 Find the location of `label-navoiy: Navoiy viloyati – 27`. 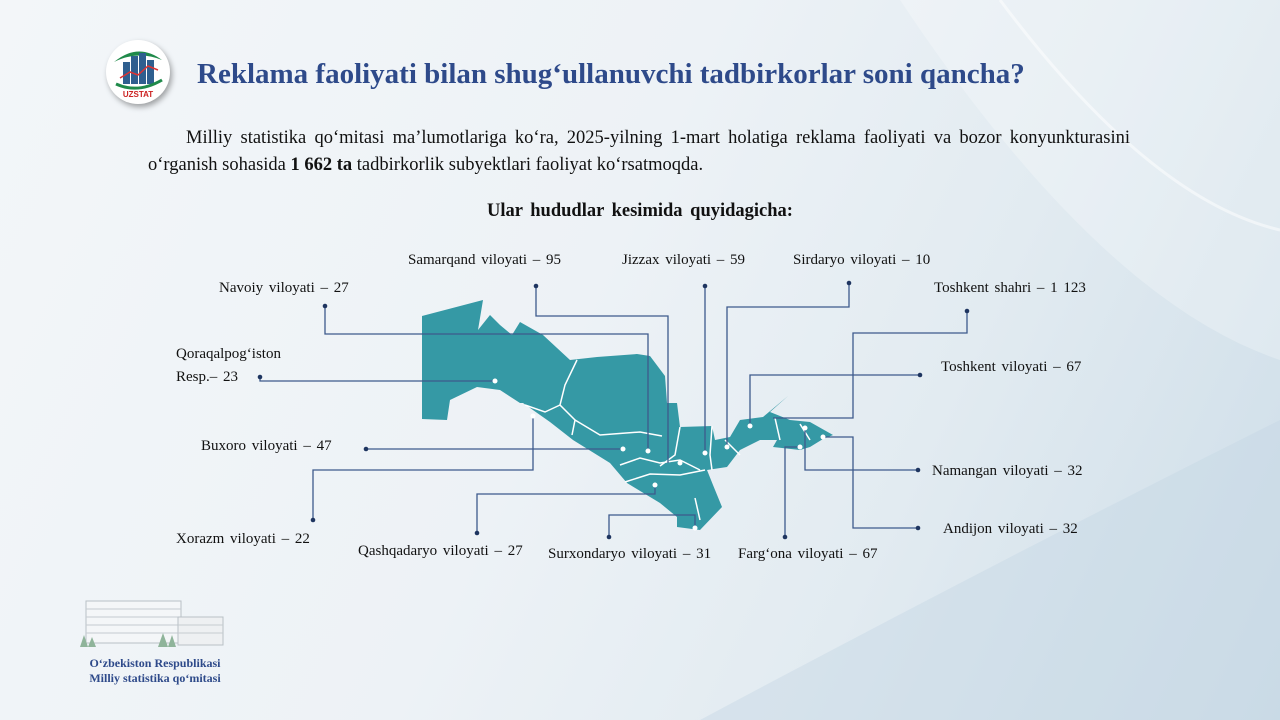

label-navoiy: Navoiy viloyati – 27 is located at coordinates (284, 288).